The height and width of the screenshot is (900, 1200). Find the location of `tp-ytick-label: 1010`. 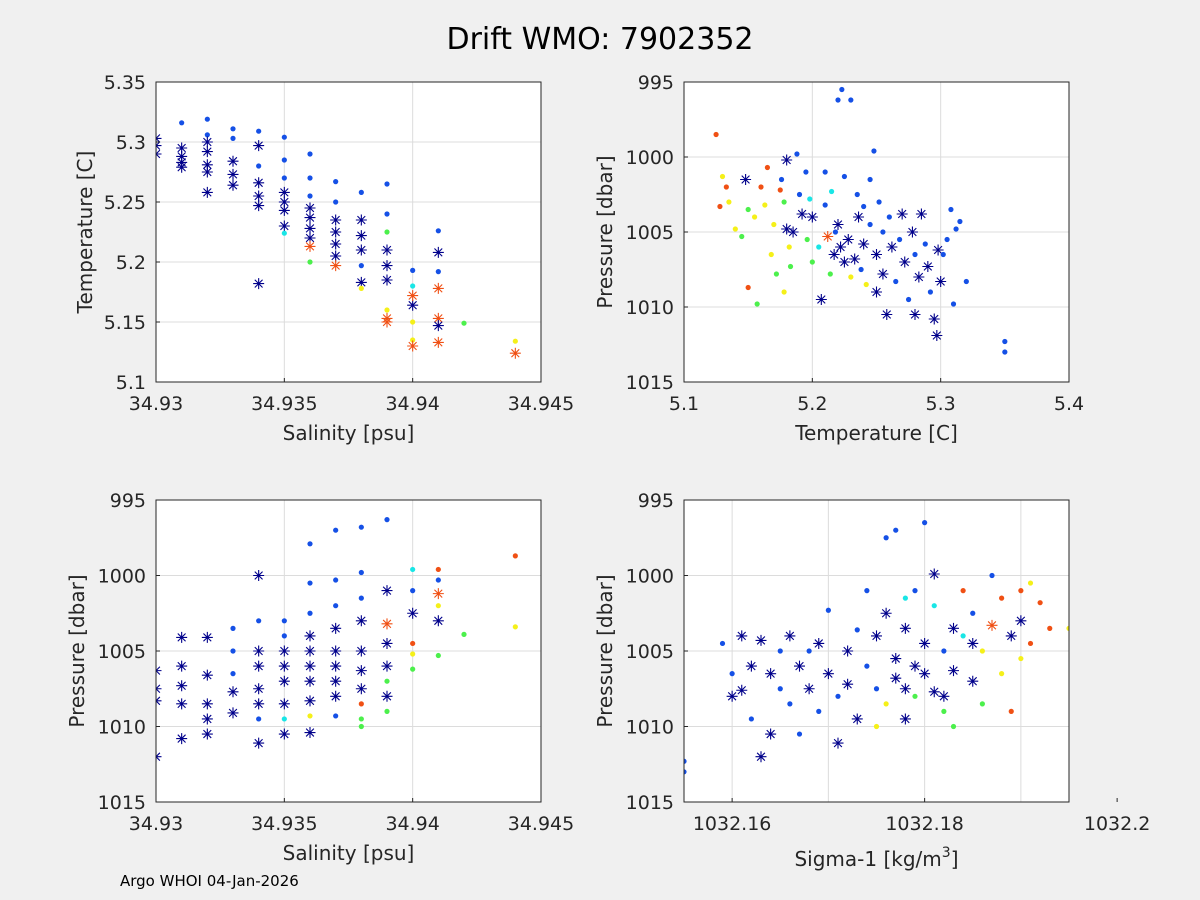

tp-ytick-label: 1010 is located at coordinates (650, 308).